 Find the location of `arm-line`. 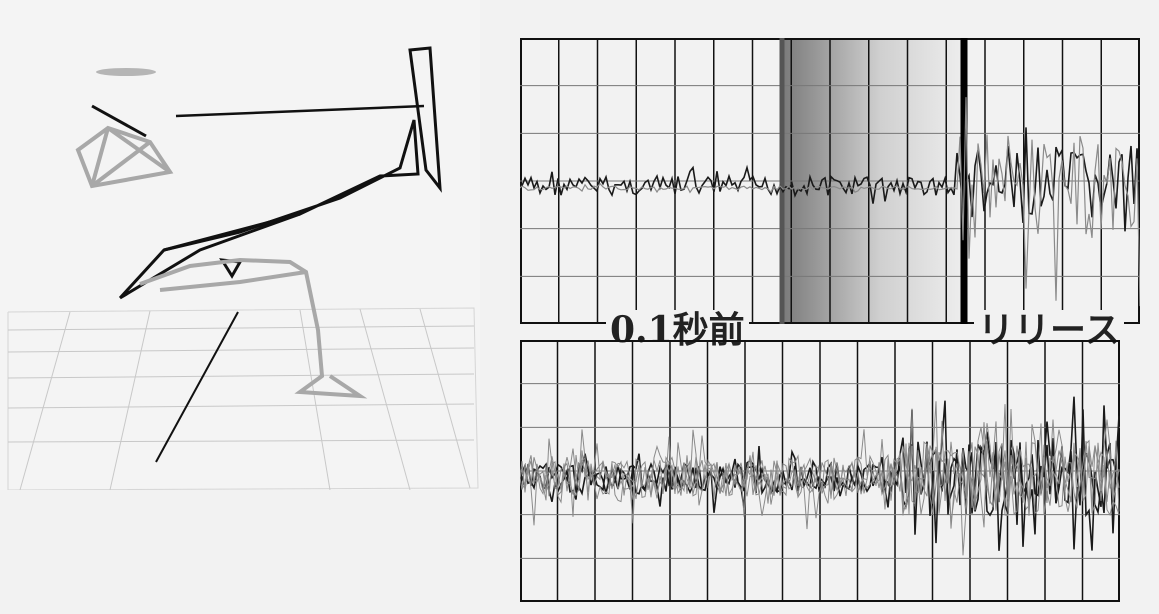

arm-line is located at coordinates (300, 111).